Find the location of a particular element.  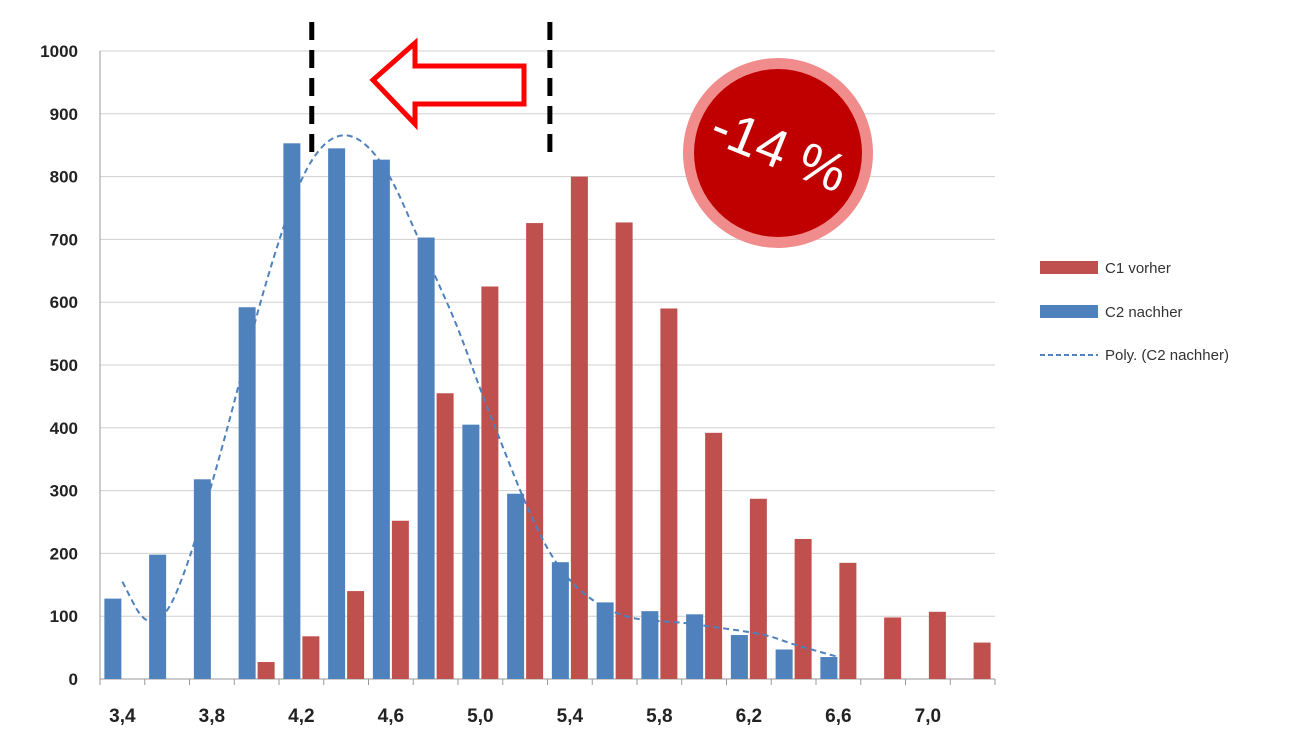

legend-label-poly: Poly. (C2 nachher) is located at coordinates (1167, 355).